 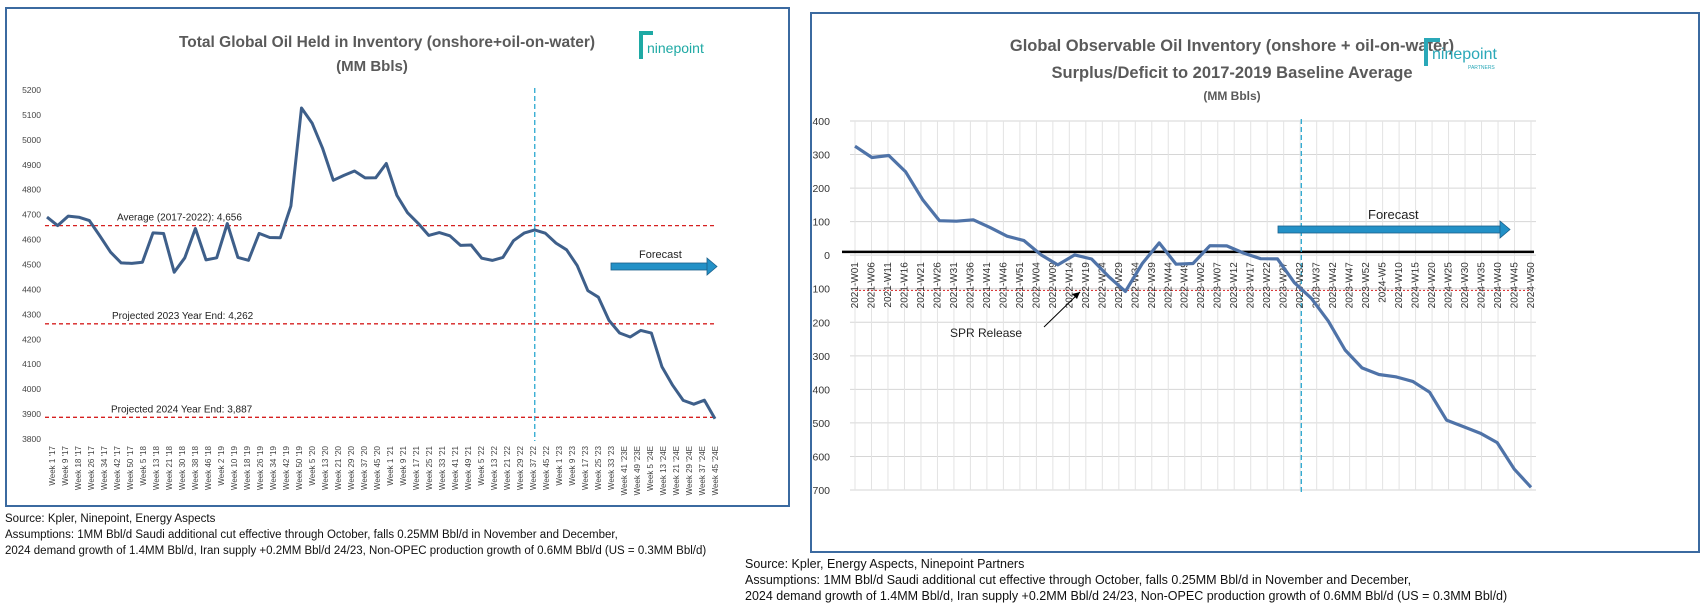 I want to click on left-y-tick-label: 4000, so click(x=31, y=389).